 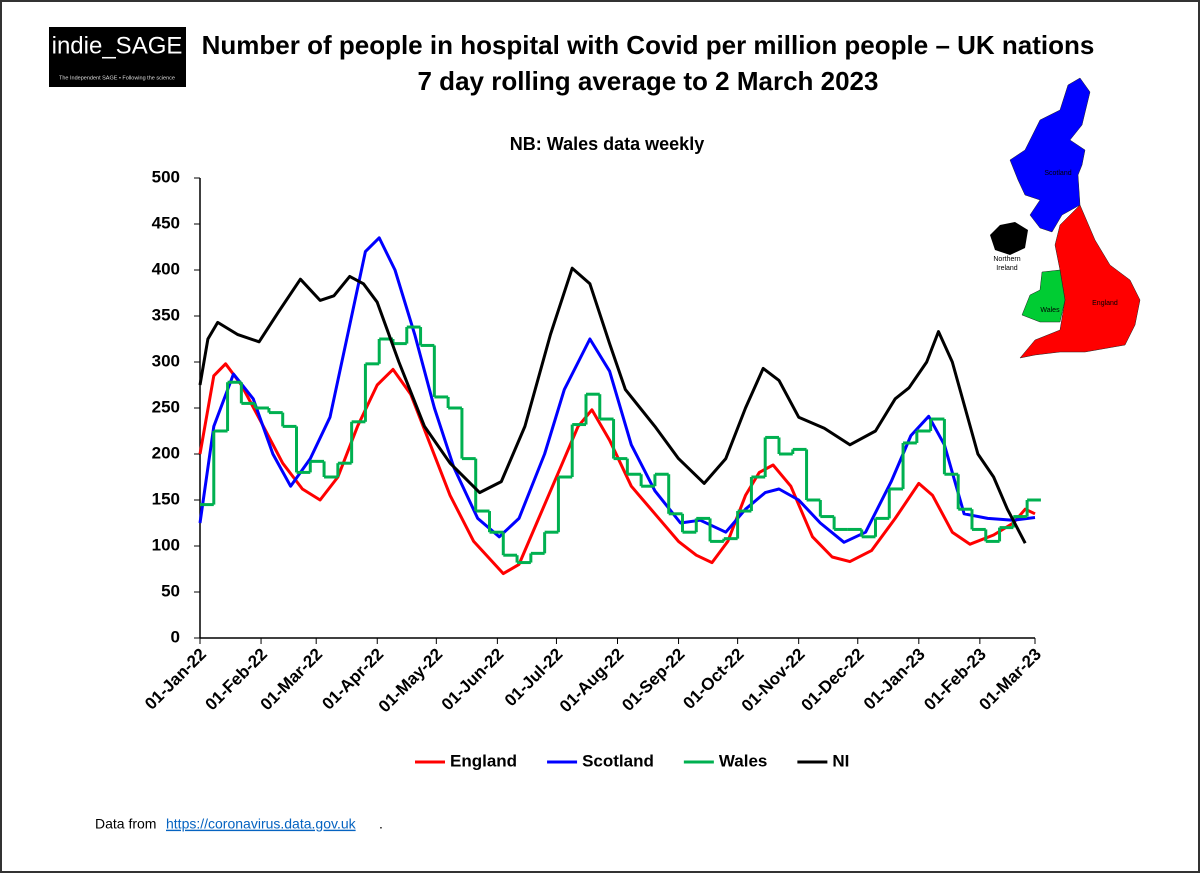 I want to click on legend-label: England, so click(x=483, y=760).